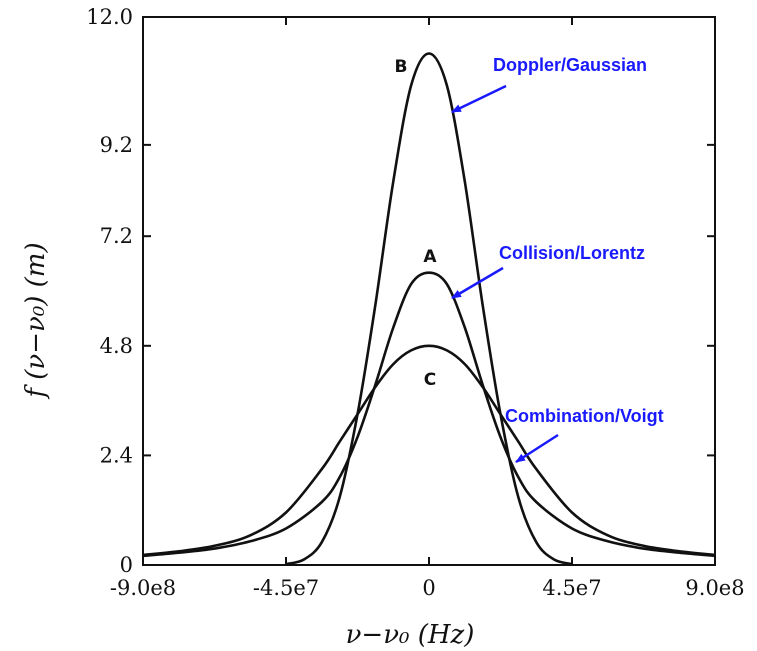 This screenshot has height=651, width=757. What do you see at coordinates (286, 588) in the screenshot?
I see `x-tick-label: -4.5e7` at bounding box center [286, 588].